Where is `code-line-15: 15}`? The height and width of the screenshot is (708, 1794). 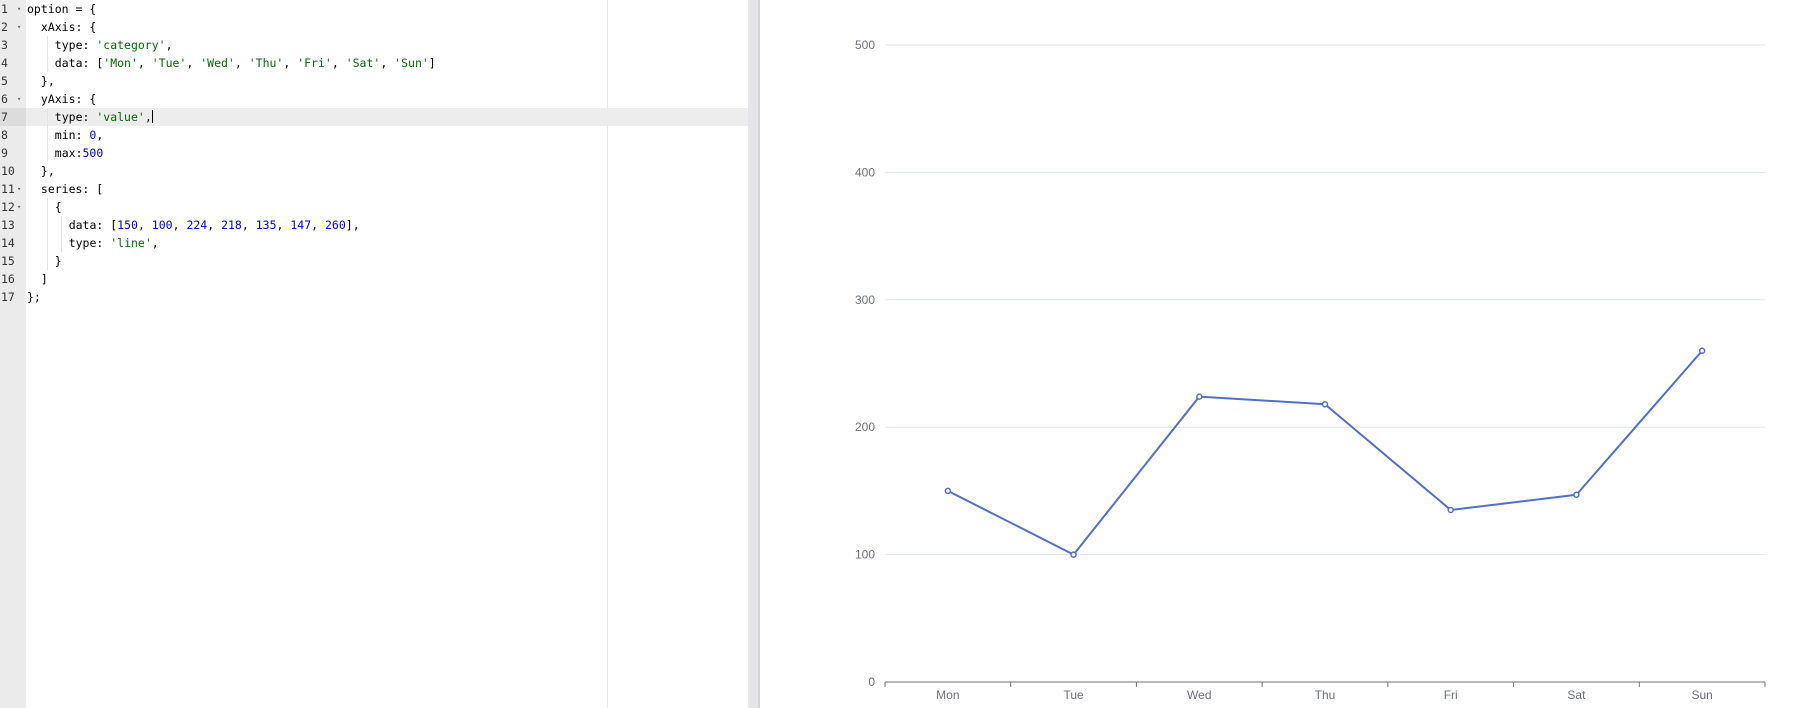 code-line-15: 15} is located at coordinates (374, 261).